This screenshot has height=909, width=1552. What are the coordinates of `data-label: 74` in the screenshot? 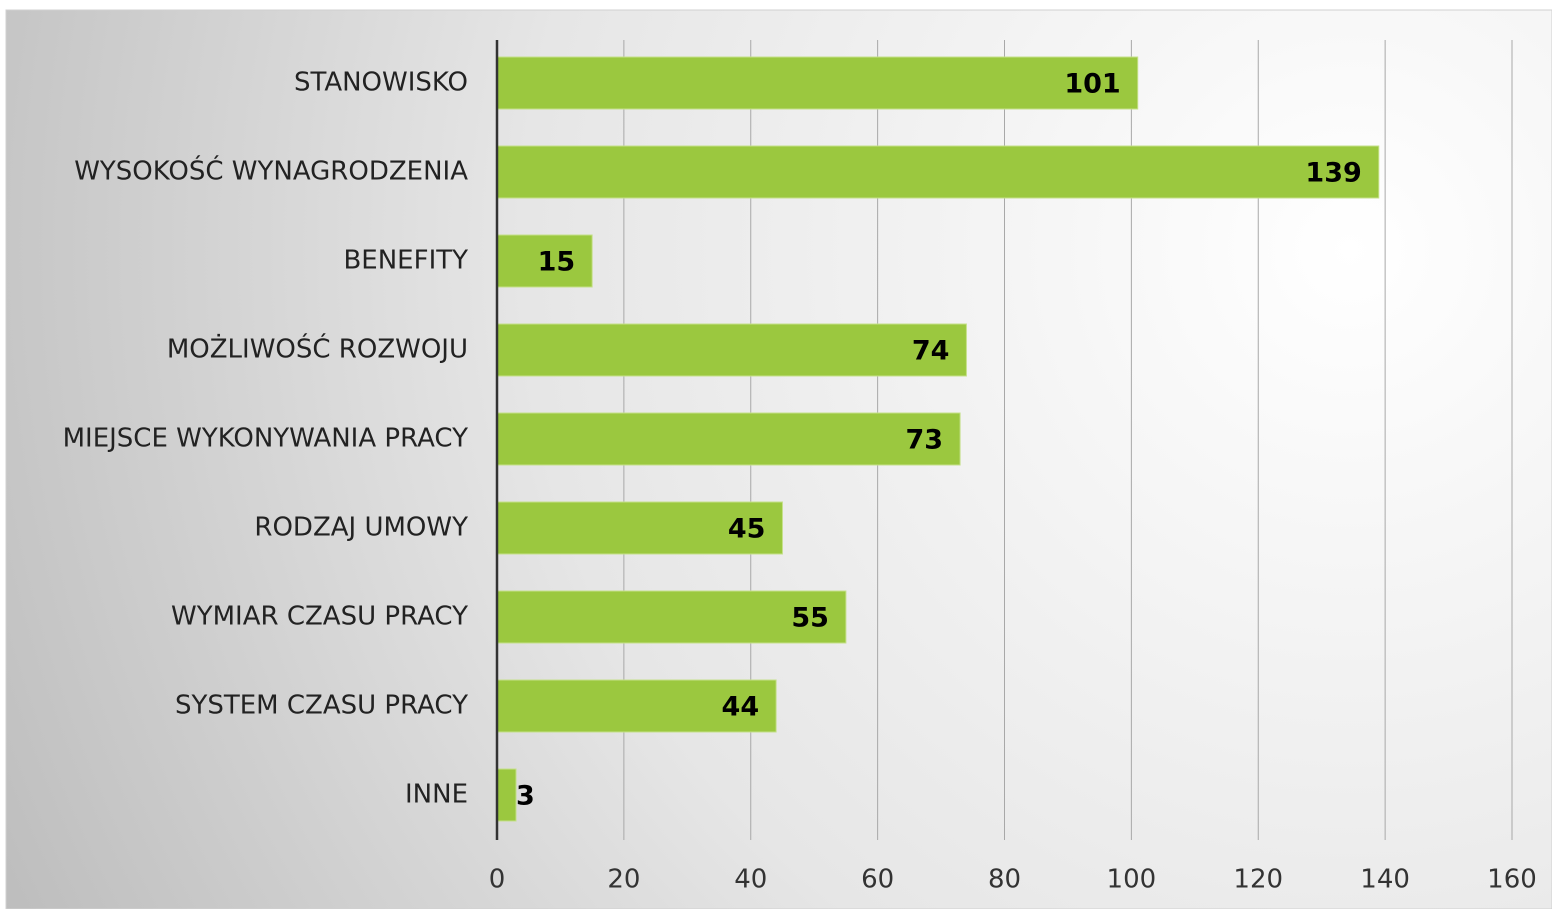 It's located at (931, 351).